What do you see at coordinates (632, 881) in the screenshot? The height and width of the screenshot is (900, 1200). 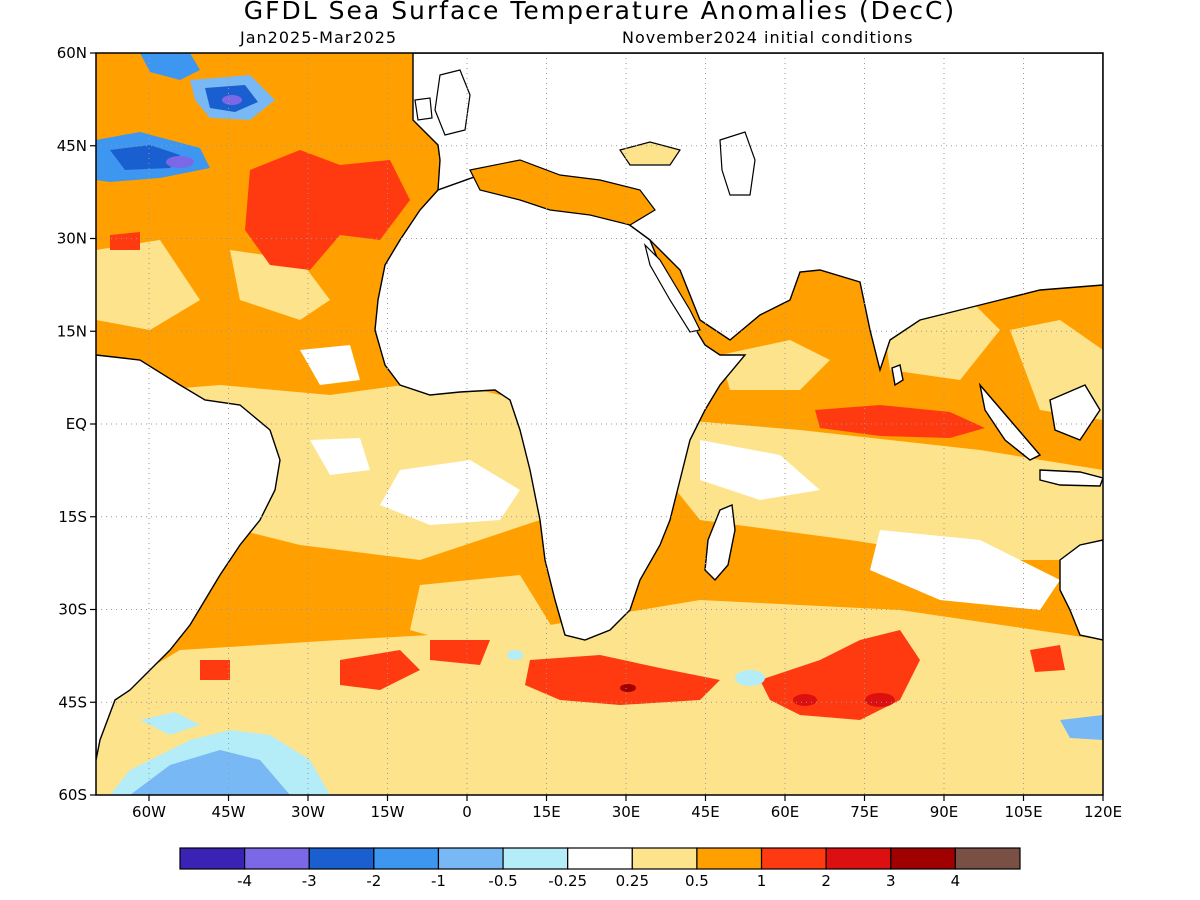 I see `colorbar-label: 0.25` at bounding box center [632, 881].